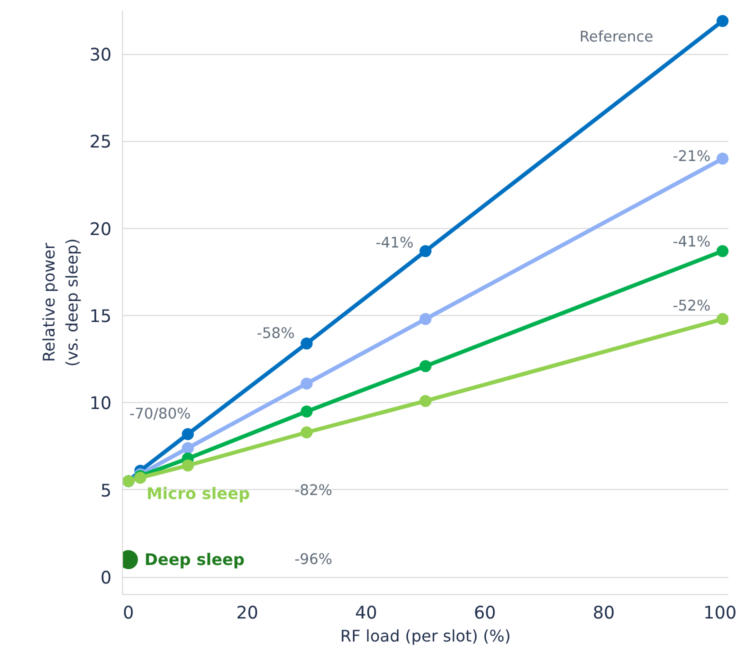  Describe the element at coordinates (485, 614) in the screenshot. I see `x-tick-label: 60` at that location.